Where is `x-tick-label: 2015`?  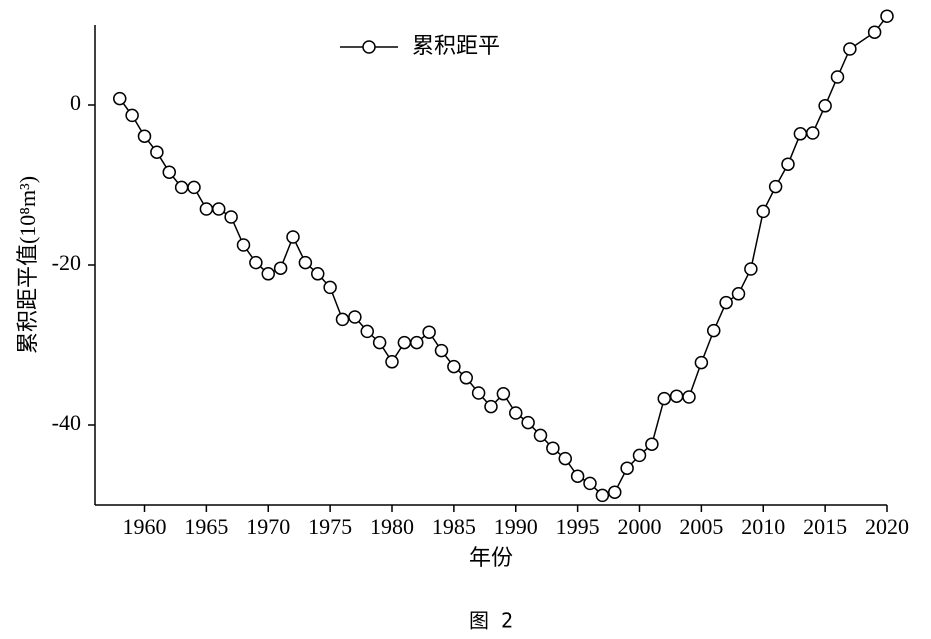 x-tick-label: 2015 is located at coordinates (825, 526).